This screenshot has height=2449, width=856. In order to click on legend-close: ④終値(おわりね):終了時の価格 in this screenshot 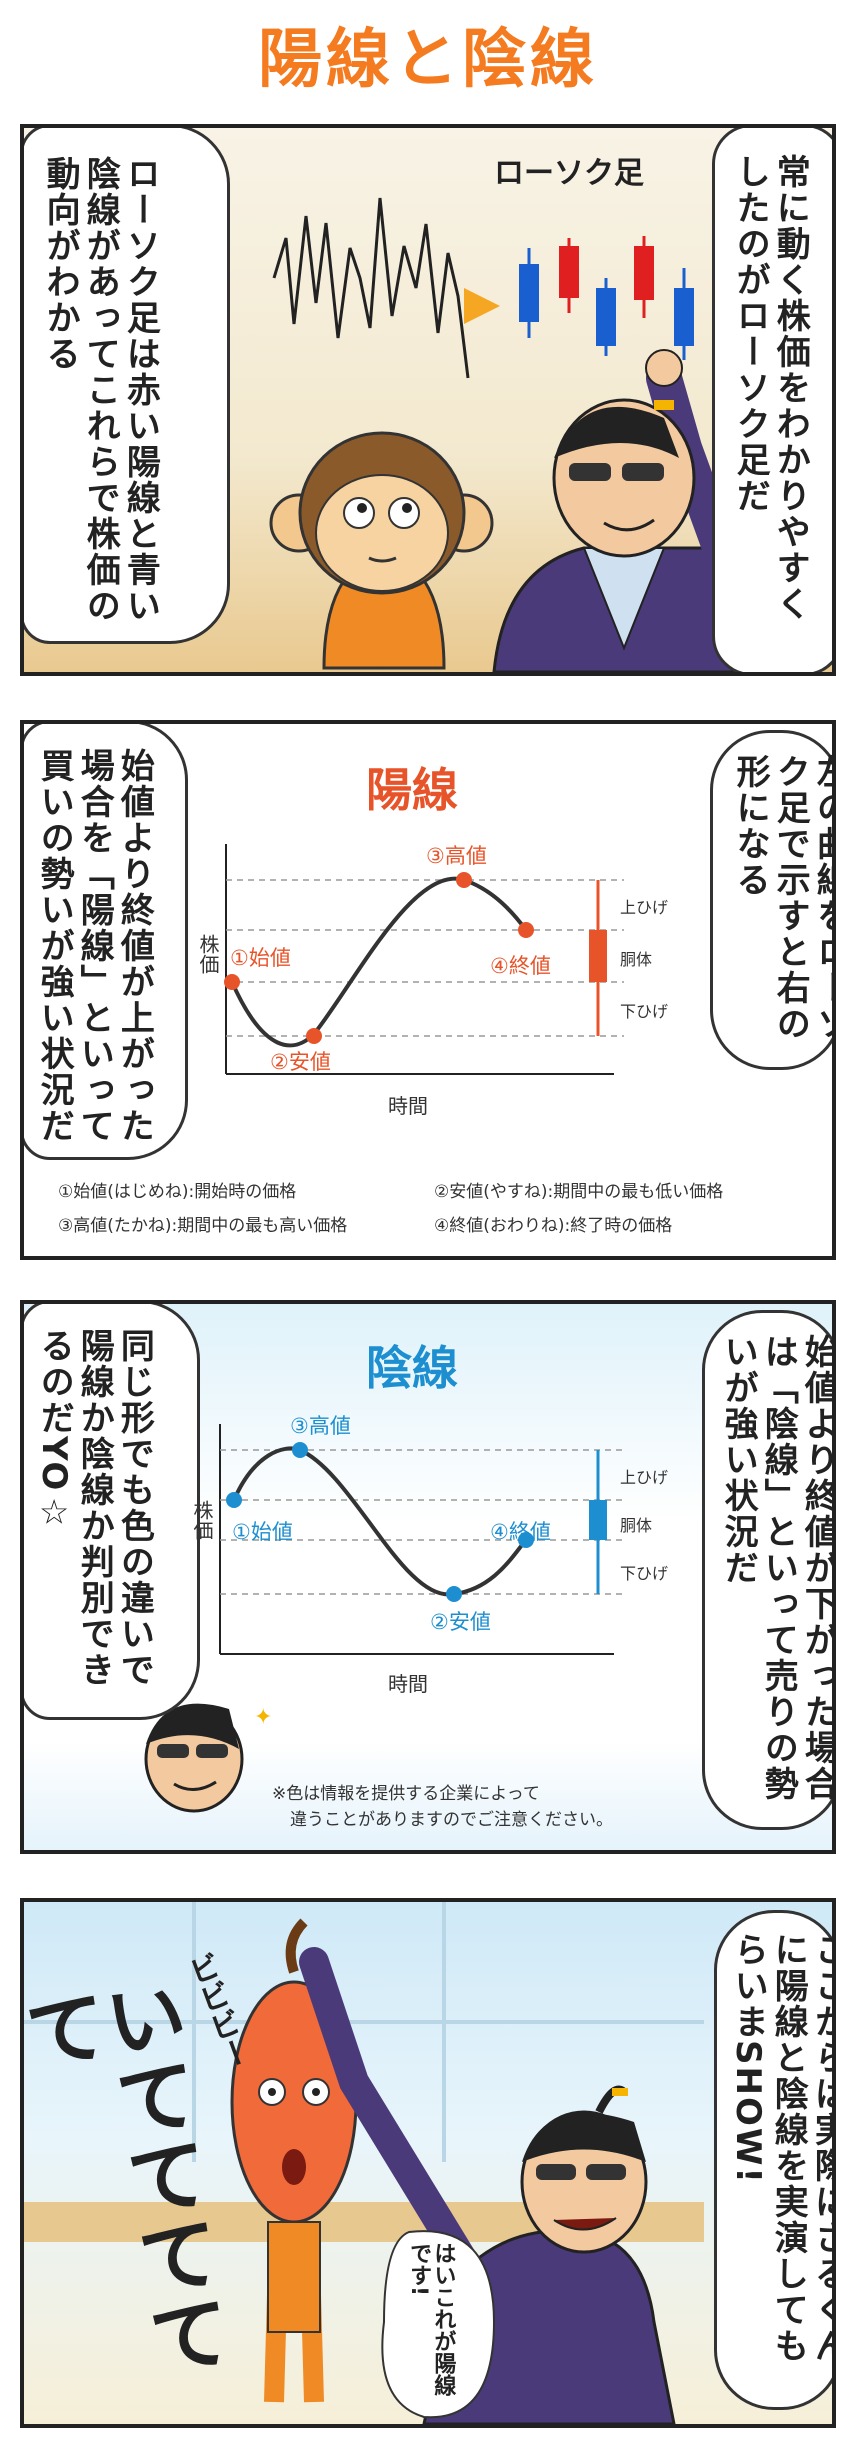, I will do `click(553, 1226)`.